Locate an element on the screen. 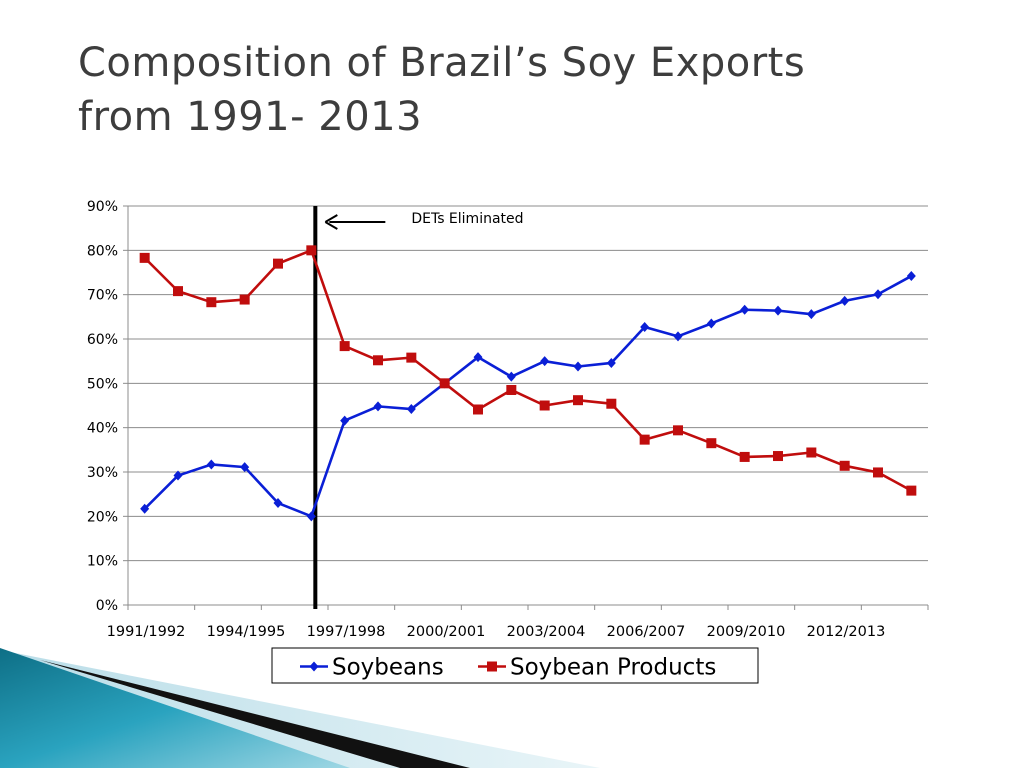 Image resolution: width=1024 pixels, height=768 pixels. x-tick-label: 2003/2004 is located at coordinates (546, 632).